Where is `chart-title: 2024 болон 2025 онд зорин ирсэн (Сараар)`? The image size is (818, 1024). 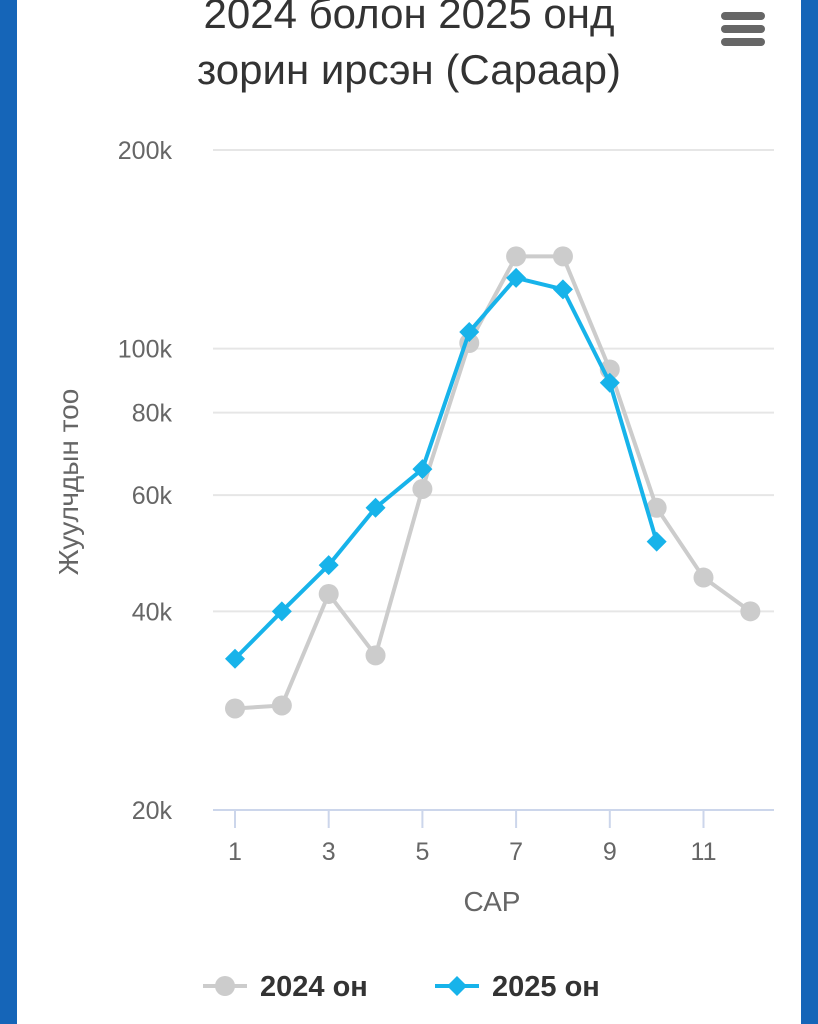 chart-title: 2024 болон 2025 онд зорин ирсэн (Сараар) is located at coordinates (409, 49).